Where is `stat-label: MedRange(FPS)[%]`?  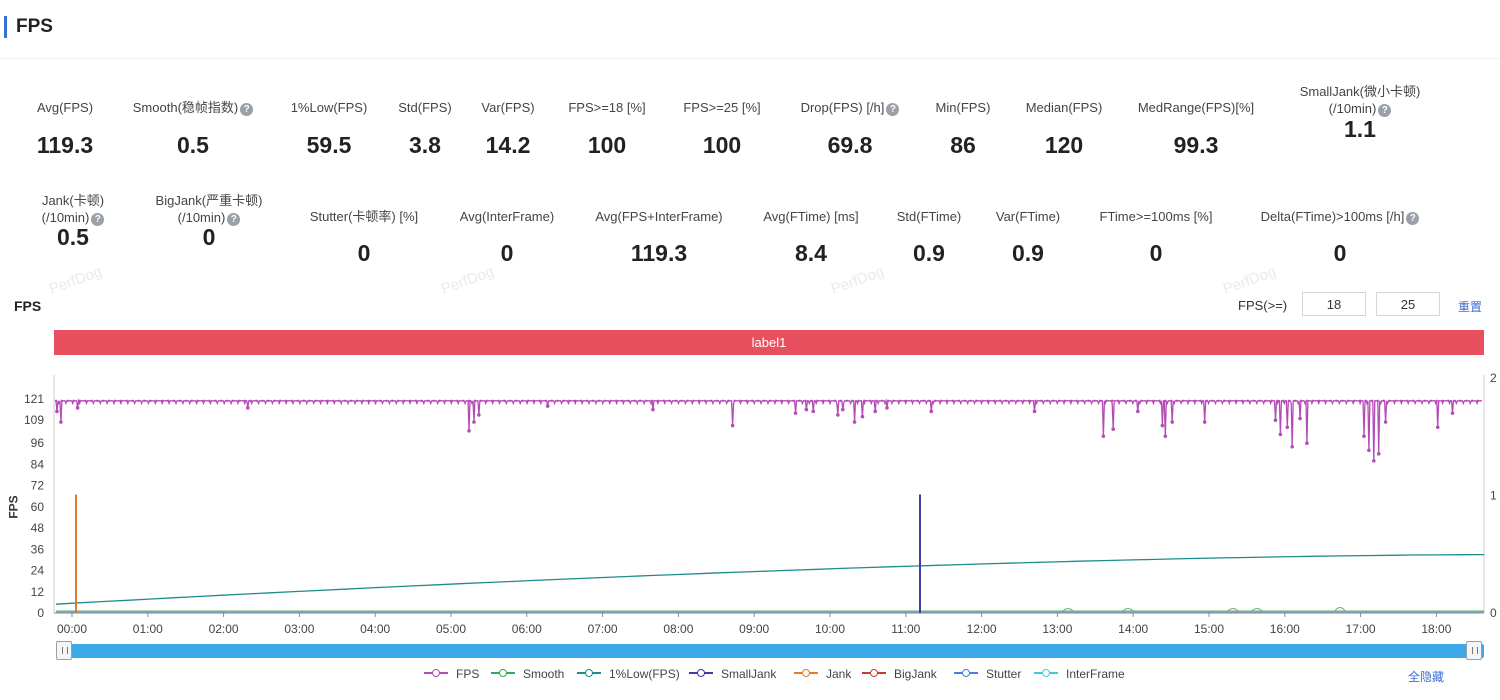
stat-label: MedRange(FPS)[%] is located at coordinates (1196, 107).